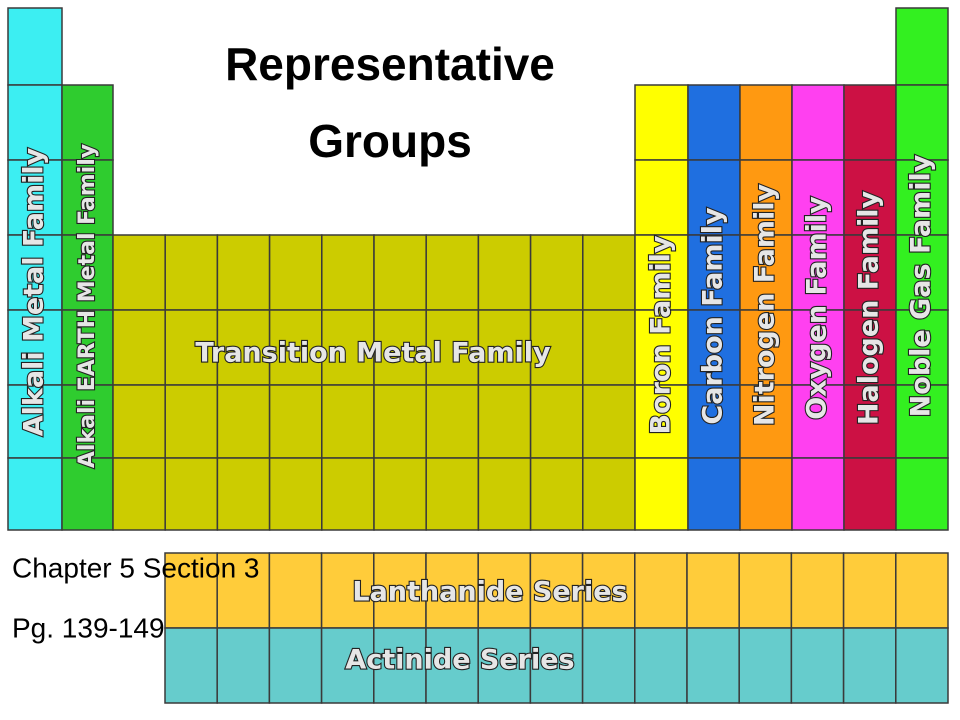 The image size is (960, 720). I want to click on family-label: Noble Gas Family, so click(921, 285).